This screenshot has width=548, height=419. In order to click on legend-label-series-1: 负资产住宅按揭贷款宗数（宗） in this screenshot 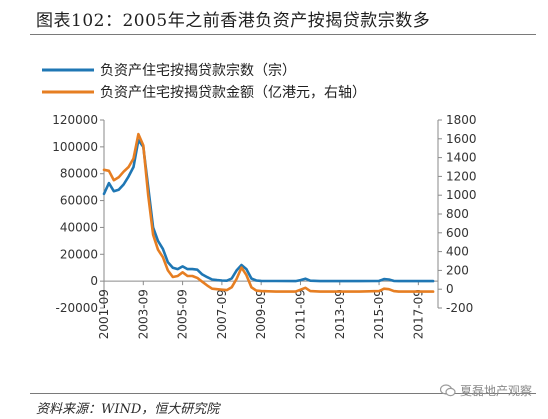, I will do `click(198, 71)`.